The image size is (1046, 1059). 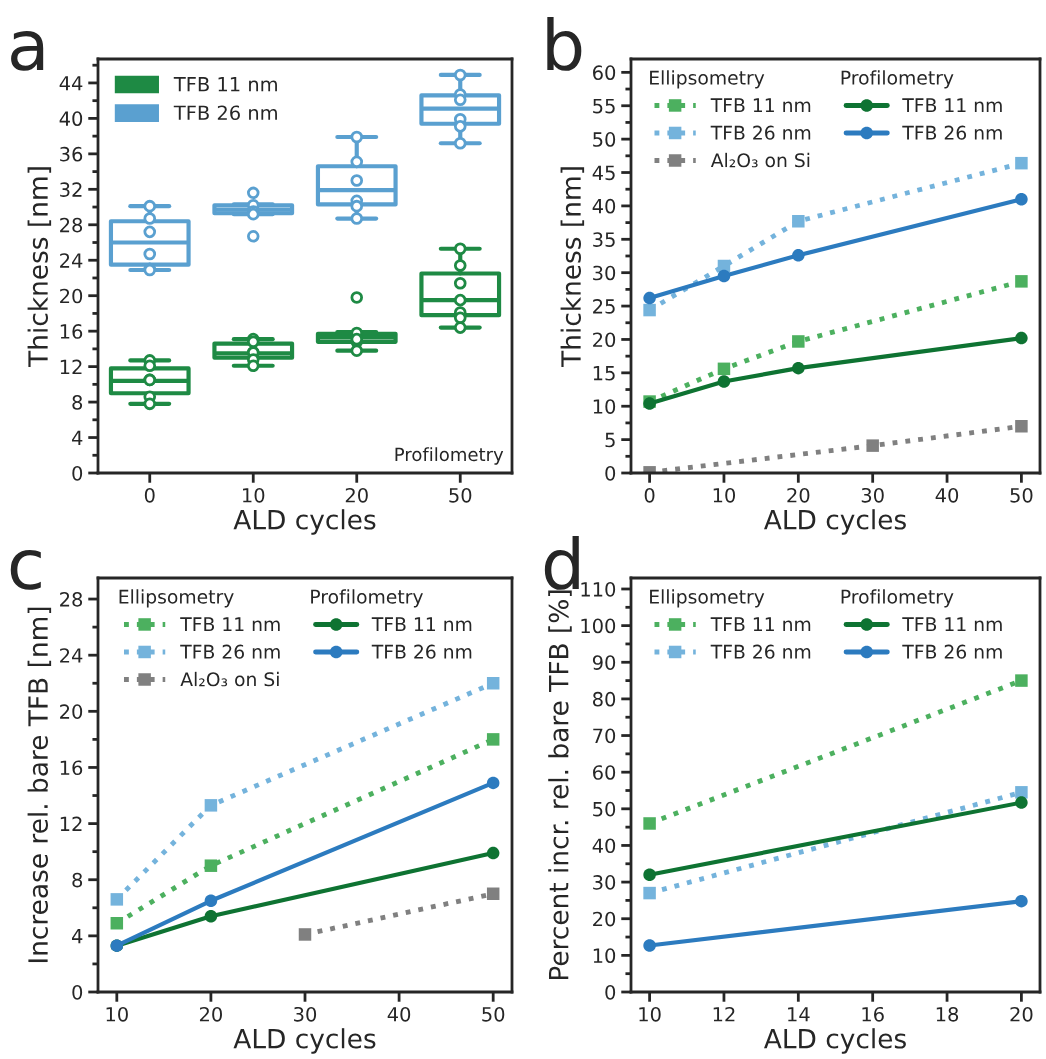 I want to click on x-tick-label: 18, so click(x=947, y=1014).